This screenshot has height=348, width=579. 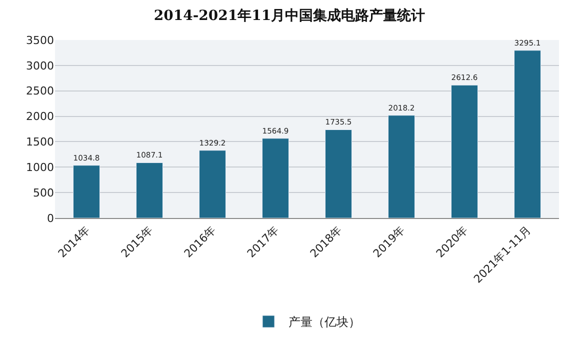 I want to click on y-tick-label: 2000, so click(x=40, y=117).